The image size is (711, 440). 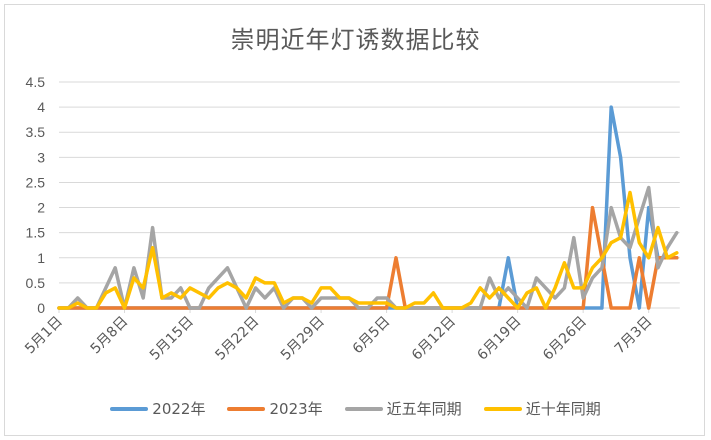 What do you see at coordinates (424, 409) in the screenshot?
I see `legend-label-5yr: 近五年同期` at bounding box center [424, 409].